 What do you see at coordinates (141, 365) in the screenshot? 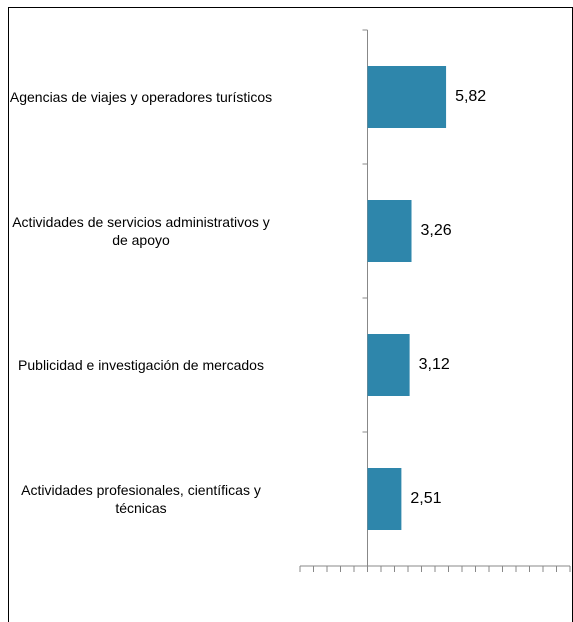
I see `category-label: Publicidad e investigación de mercados` at bounding box center [141, 365].